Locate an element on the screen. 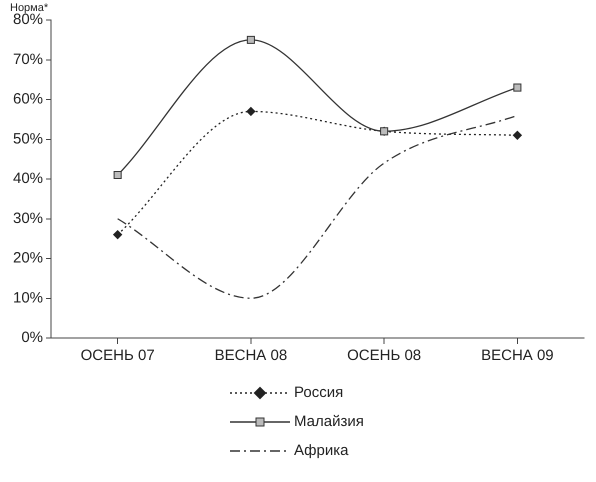 The width and height of the screenshot is (596, 482). y-tick-label: 40% is located at coordinates (28, 179).